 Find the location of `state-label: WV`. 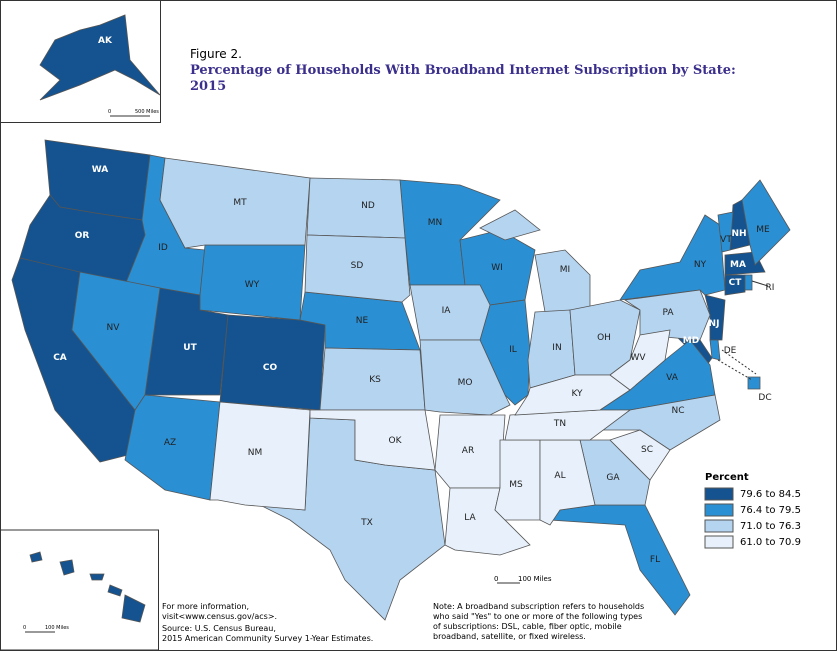

state-label: WV is located at coordinates (638, 358).